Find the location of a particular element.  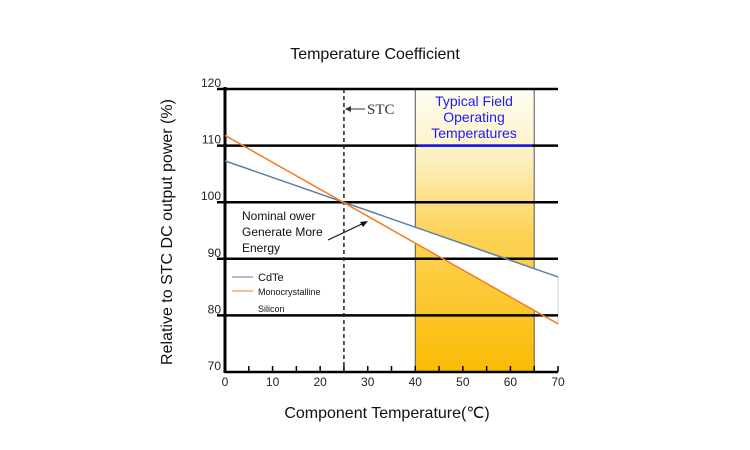

stc-label: STC is located at coordinates (381, 110).